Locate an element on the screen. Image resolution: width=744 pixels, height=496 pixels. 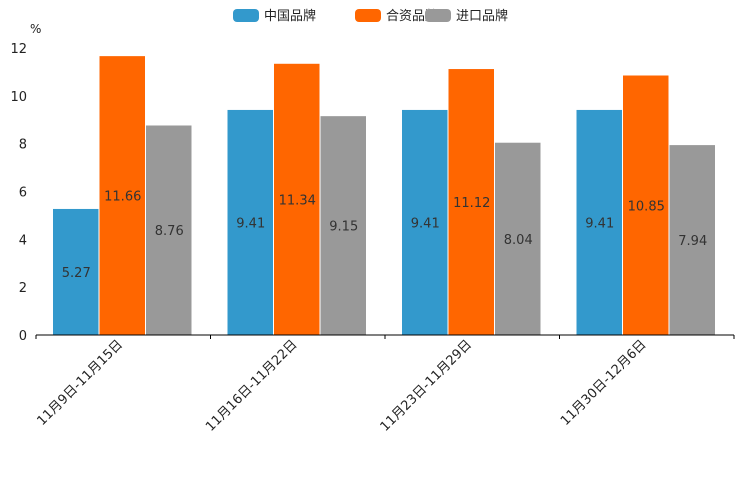
data-label: 5.27 is located at coordinates (76, 273).